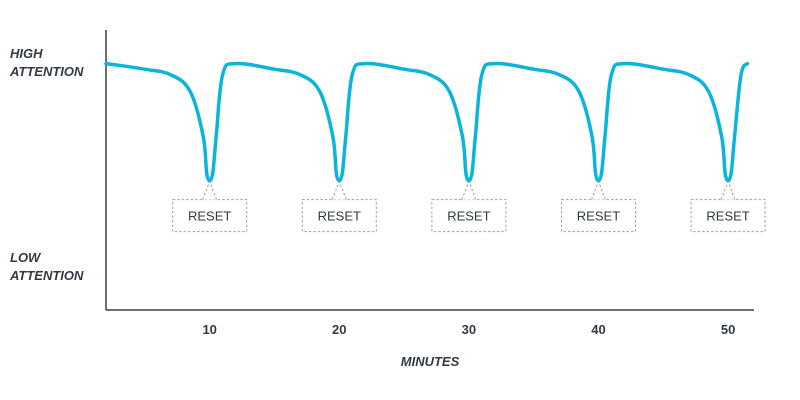 The height and width of the screenshot is (400, 800). Describe the element at coordinates (26, 53) in the screenshot. I see `y-label-high-line1: HIGH` at that location.